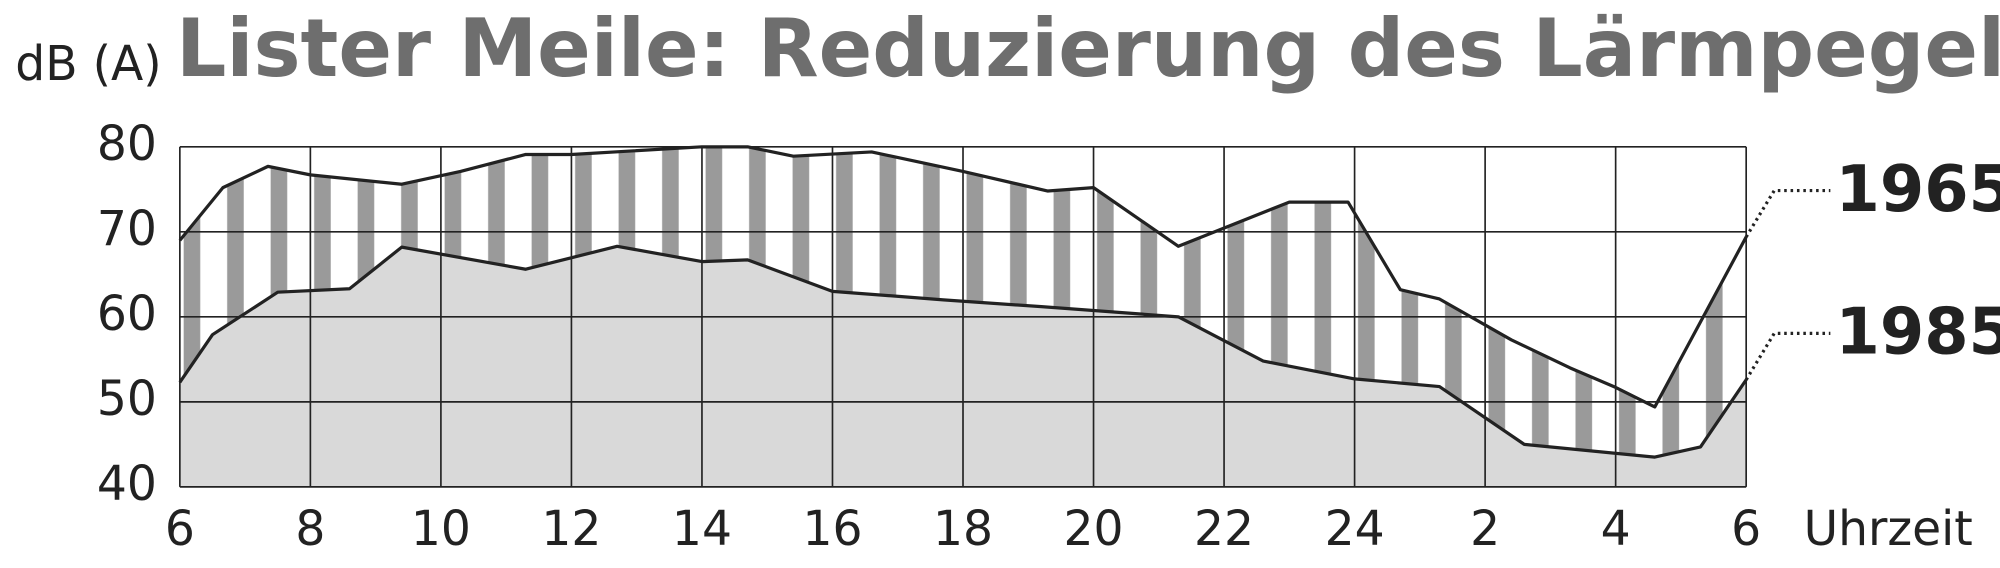 The image size is (2000, 568). I want to click on x-tick-label: 20, so click(1094, 529).